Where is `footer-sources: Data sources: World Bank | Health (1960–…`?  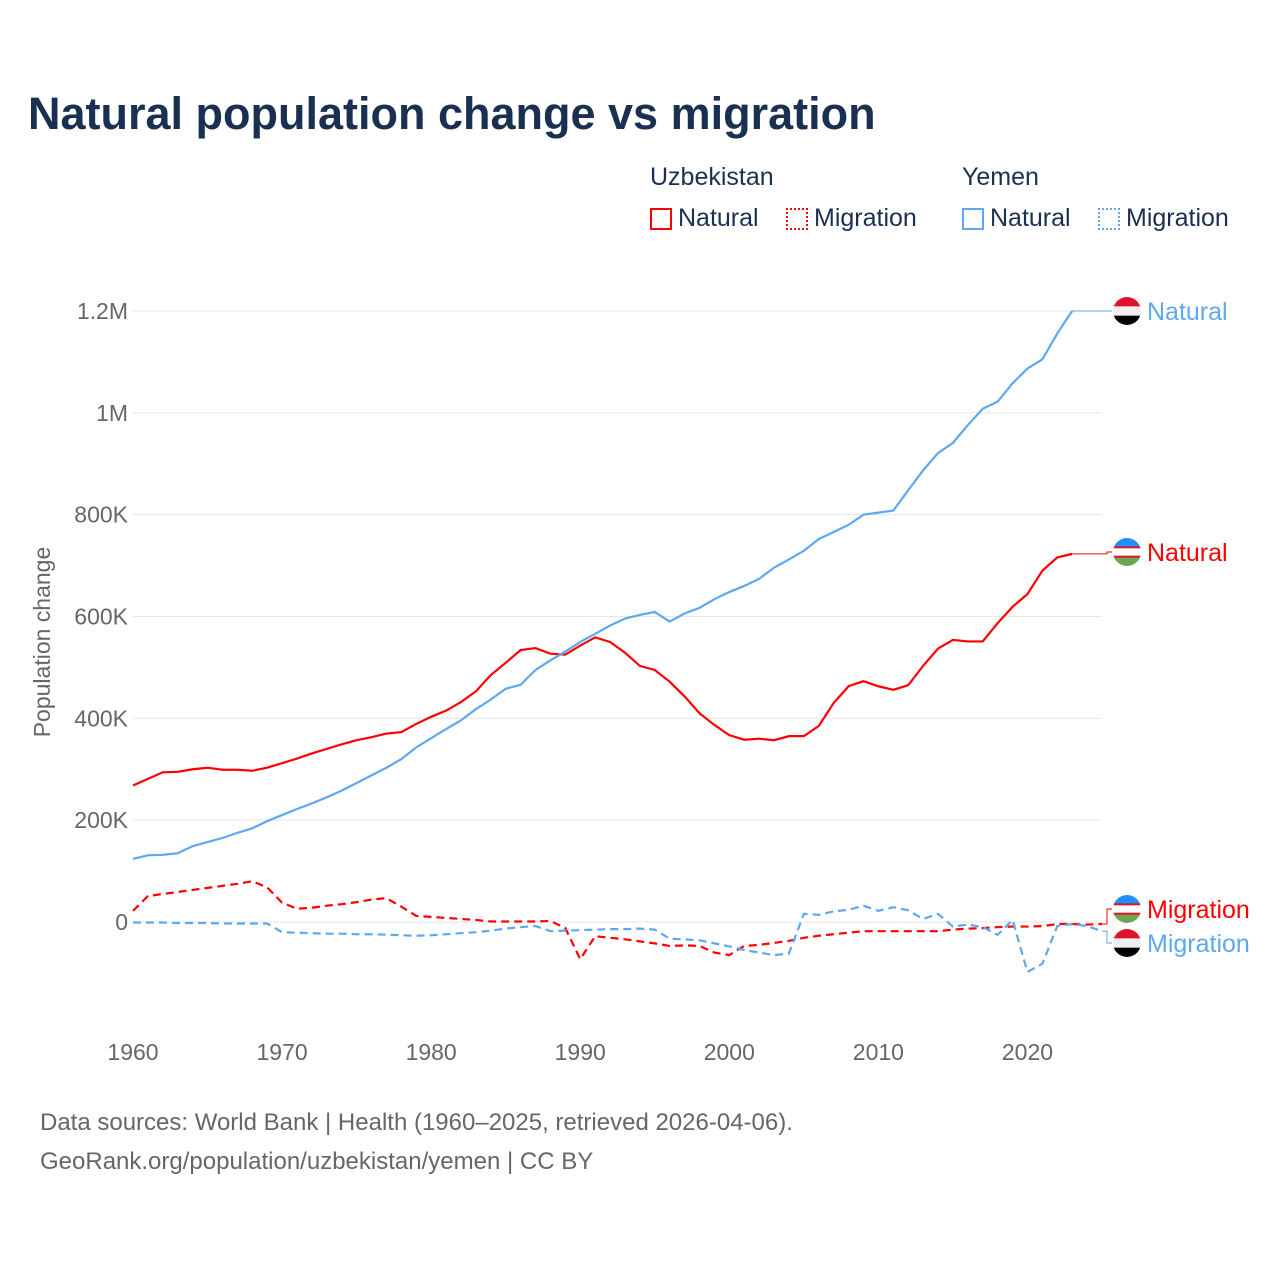 footer-sources: Data sources: World Bank | Health (1960–… is located at coordinates (416, 1122).